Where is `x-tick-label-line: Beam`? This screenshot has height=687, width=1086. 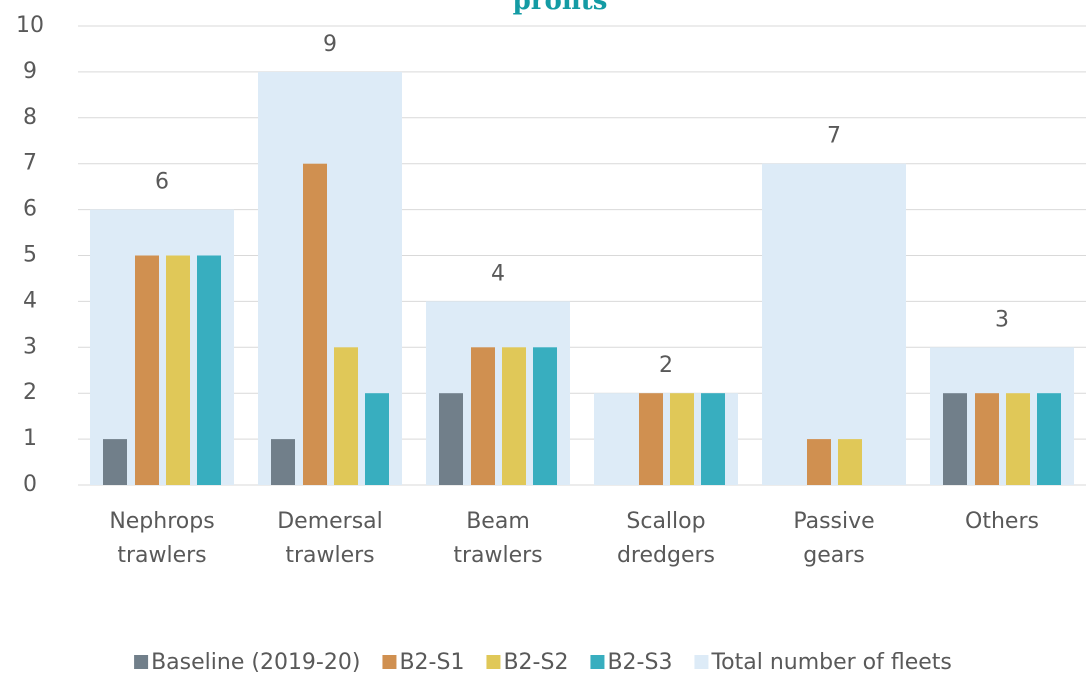
x-tick-label-line: Beam is located at coordinates (498, 521).